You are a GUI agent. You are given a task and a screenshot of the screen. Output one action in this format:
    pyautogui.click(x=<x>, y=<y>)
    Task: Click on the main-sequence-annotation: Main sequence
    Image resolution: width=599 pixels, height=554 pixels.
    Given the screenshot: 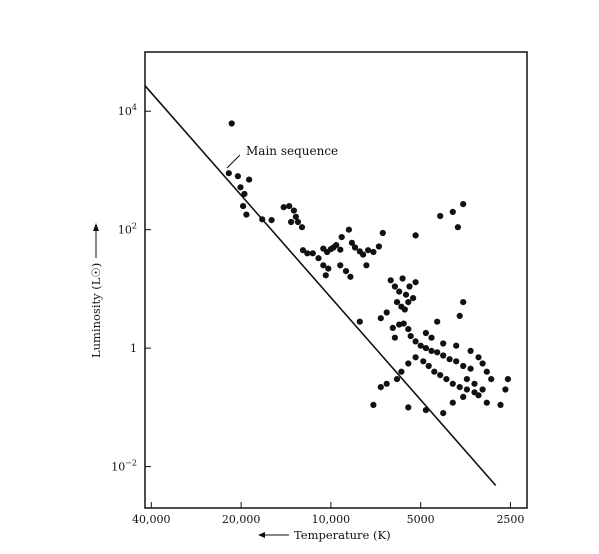 What is the action you would take?
    pyautogui.click(x=292, y=151)
    